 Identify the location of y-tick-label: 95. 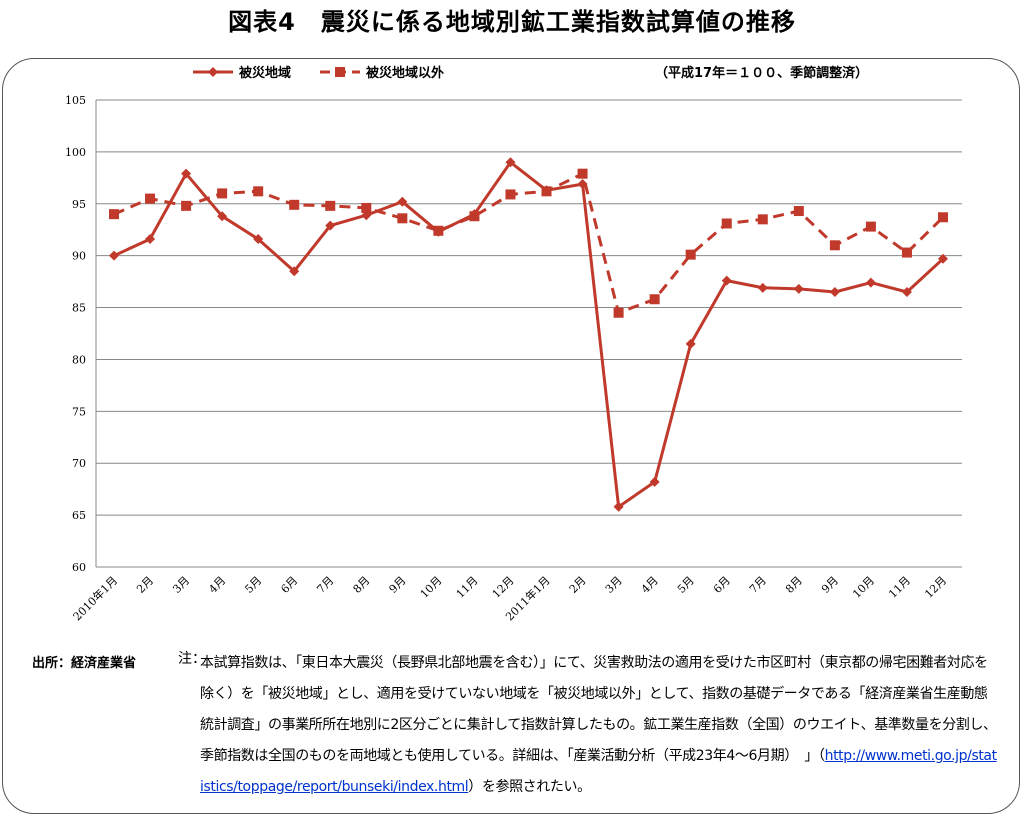
(79, 204).